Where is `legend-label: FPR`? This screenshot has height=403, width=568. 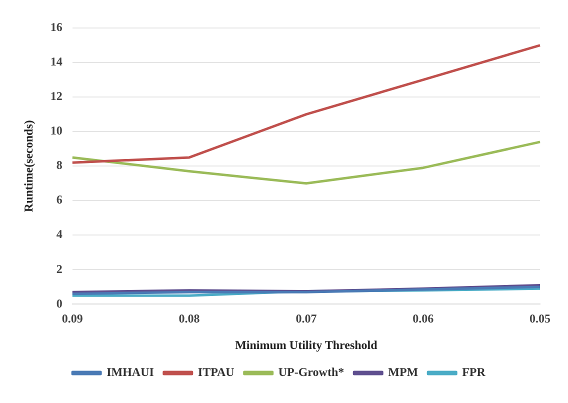 legend-label: FPR is located at coordinates (474, 372).